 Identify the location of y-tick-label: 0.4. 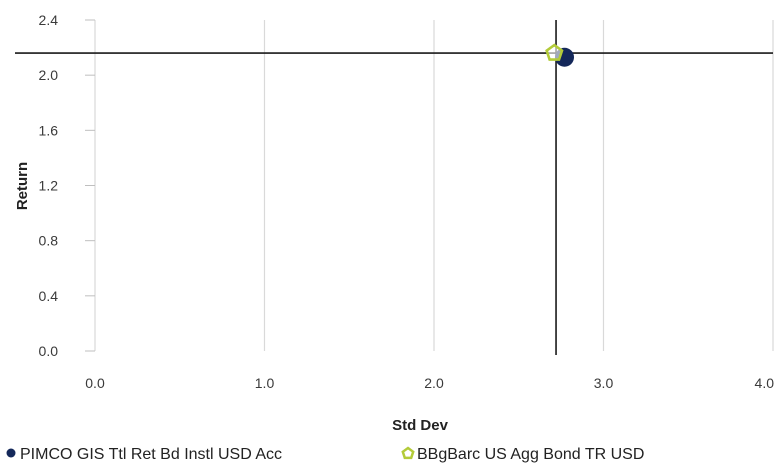
(49, 296).